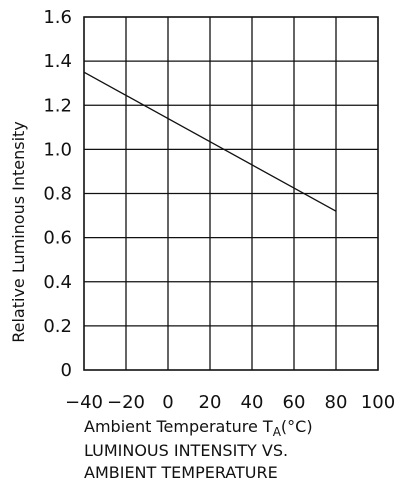  I want to click on x-tick-label: 0, so click(167, 402).